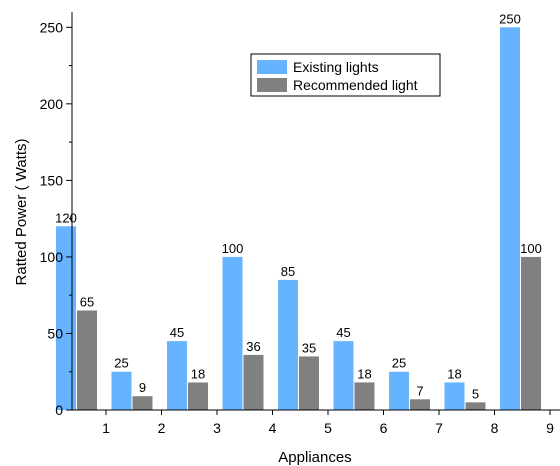  I want to click on x-tick-label-1: 1, so click(106, 428).